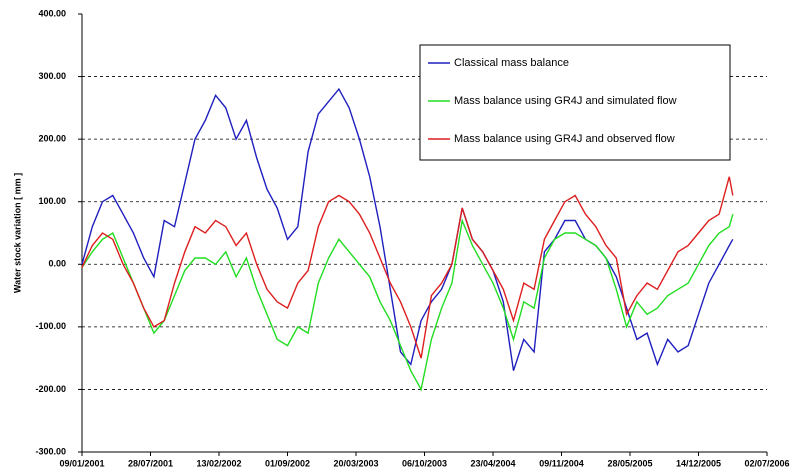 This screenshot has width=792, height=475. I want to click on y-tick-label: 200.00, so click(52, 139).